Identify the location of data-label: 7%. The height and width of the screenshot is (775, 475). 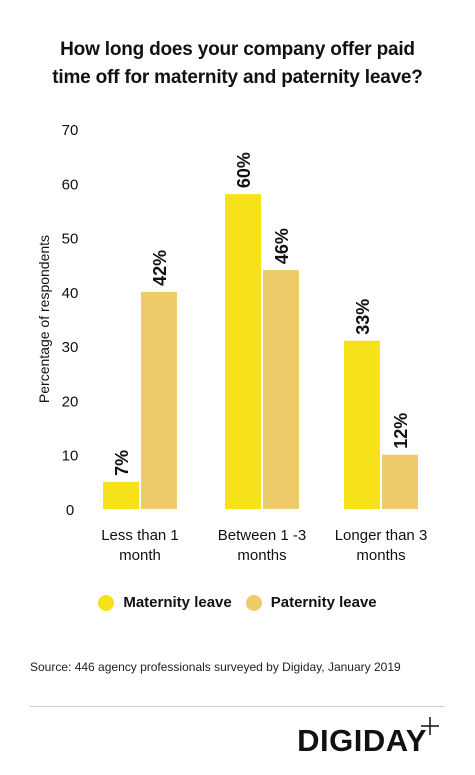
(122, 463).